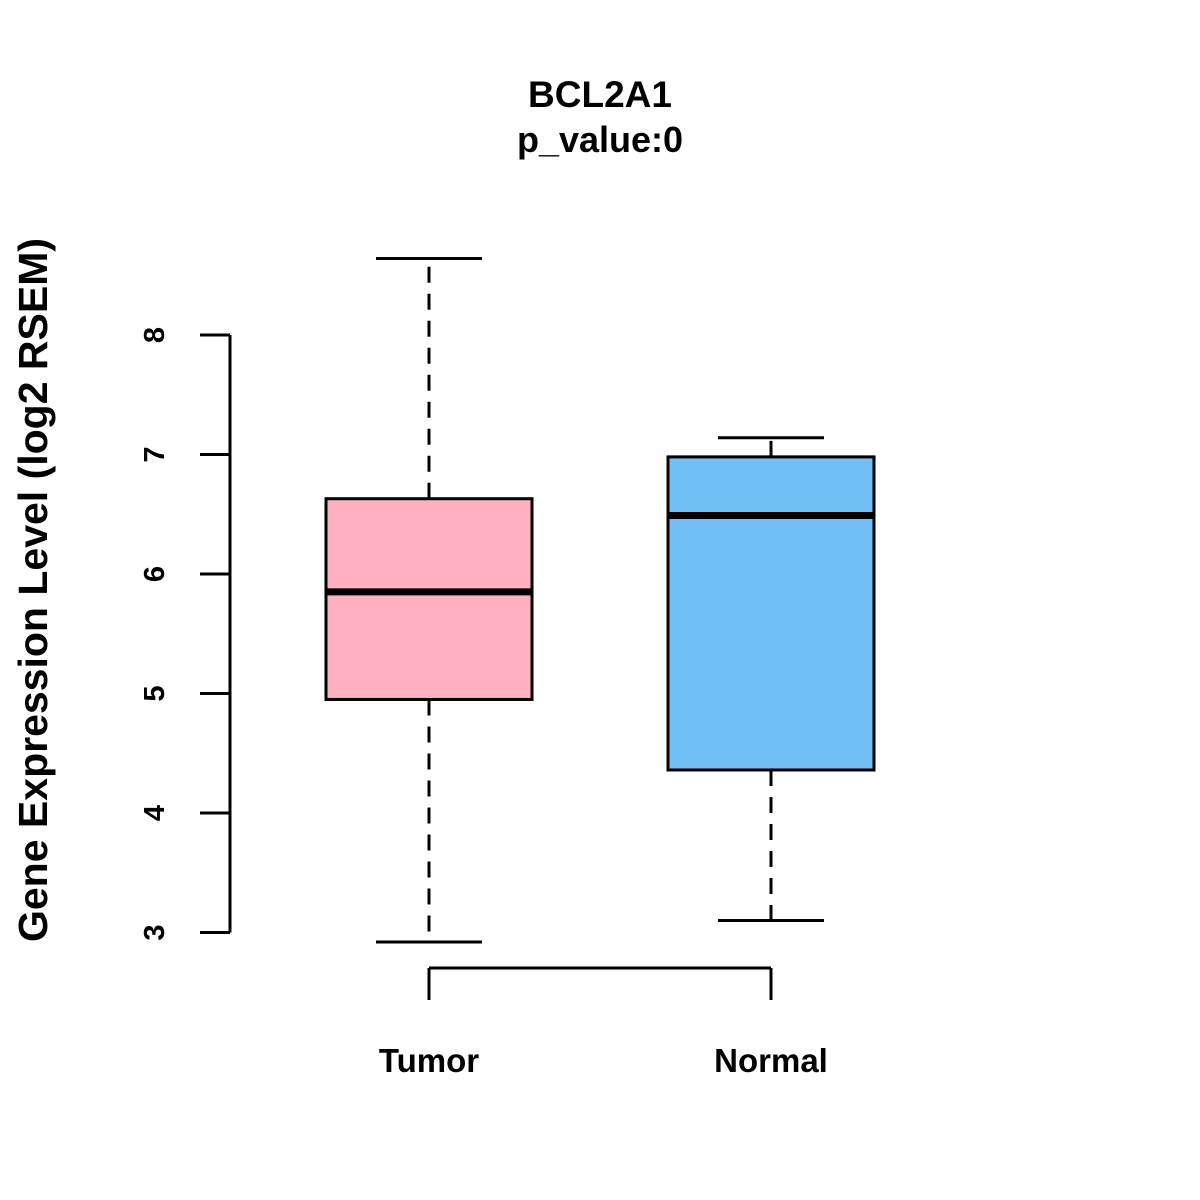 The height and width of the screenshot is (1200, 1200). Describe the element at coordinates (155, 932) in the screenshot. I see `y-tick-label: 3` at that location.